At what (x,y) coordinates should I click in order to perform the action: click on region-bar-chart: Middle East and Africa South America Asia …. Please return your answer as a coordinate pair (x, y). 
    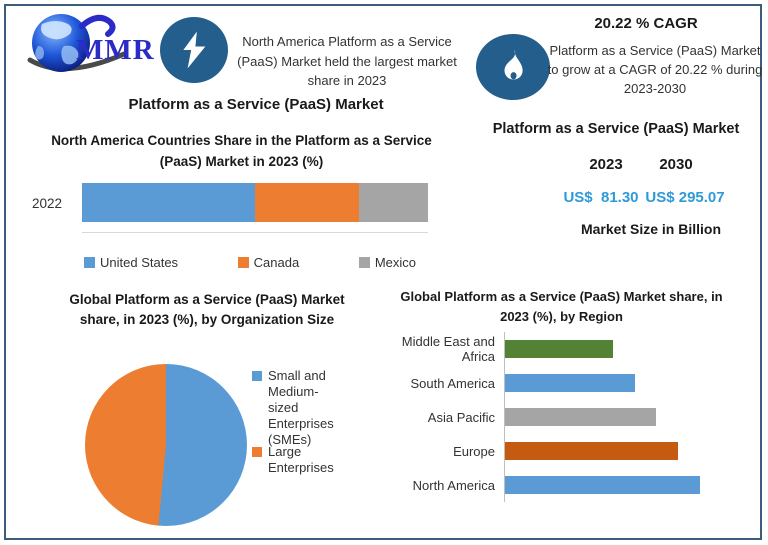
    Looking at the image, I should click on (549, 417).